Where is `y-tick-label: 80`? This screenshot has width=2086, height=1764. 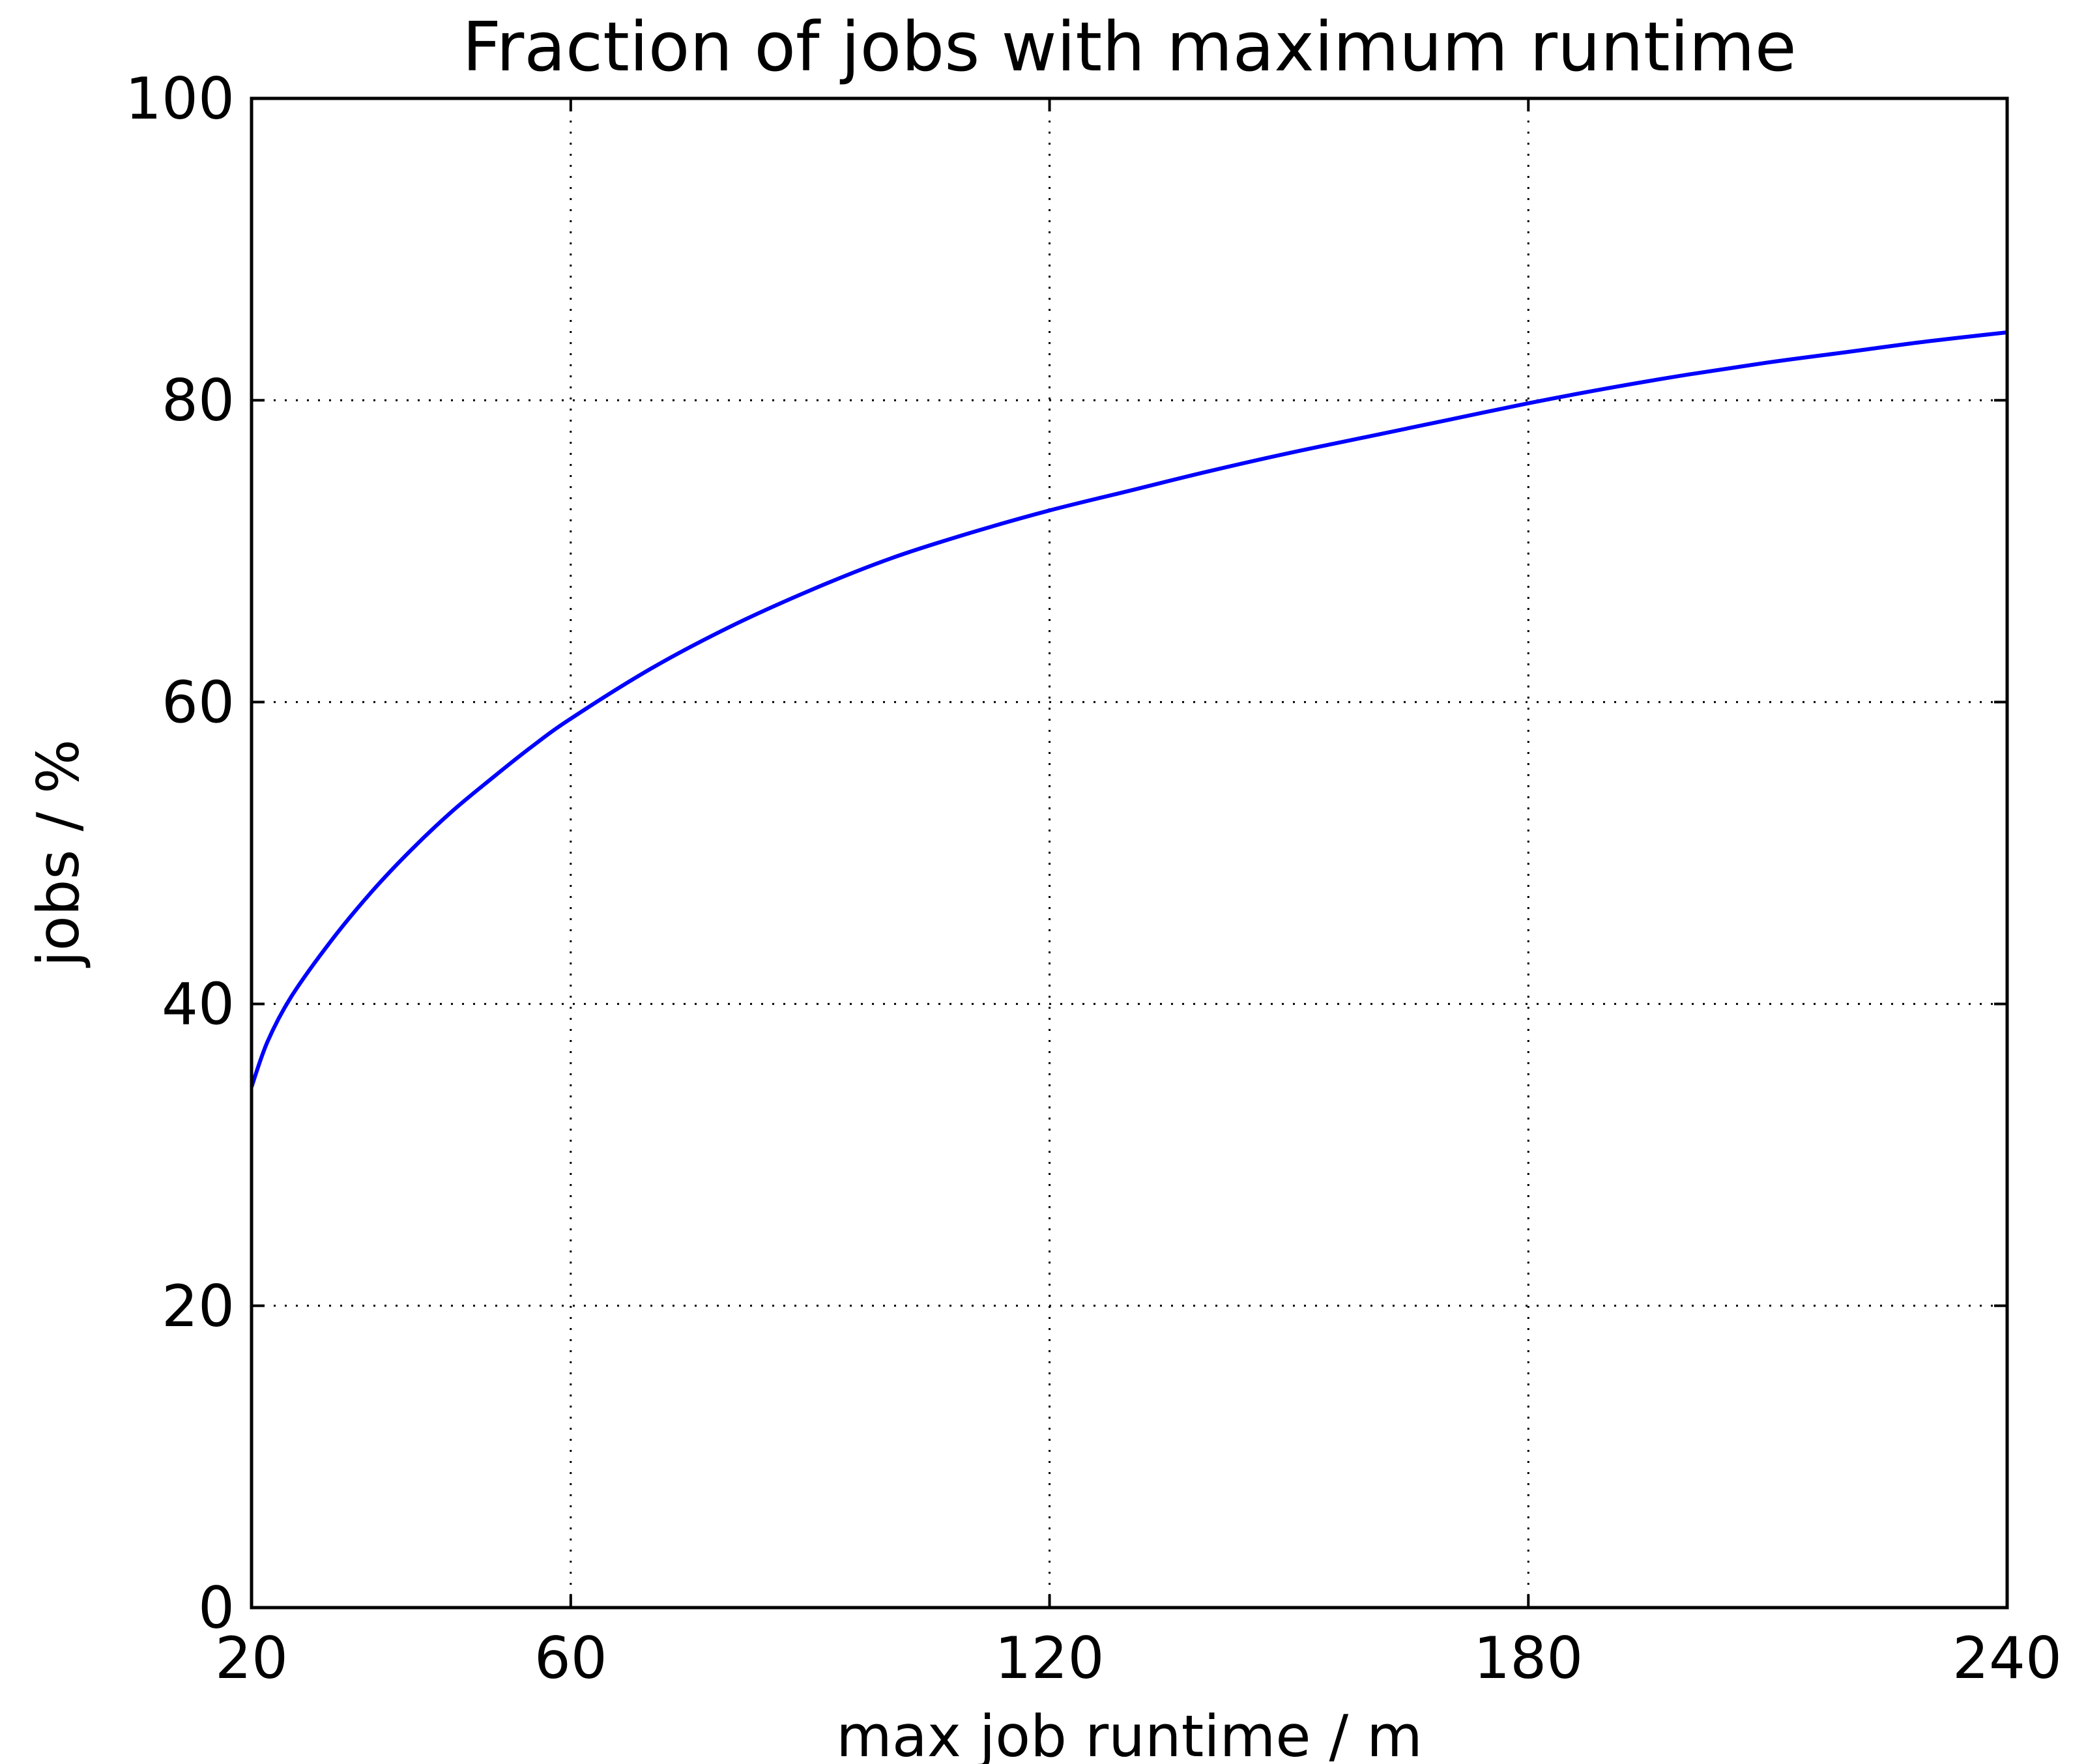 y-tick-label: 80 is located at coordinates (198, 400).